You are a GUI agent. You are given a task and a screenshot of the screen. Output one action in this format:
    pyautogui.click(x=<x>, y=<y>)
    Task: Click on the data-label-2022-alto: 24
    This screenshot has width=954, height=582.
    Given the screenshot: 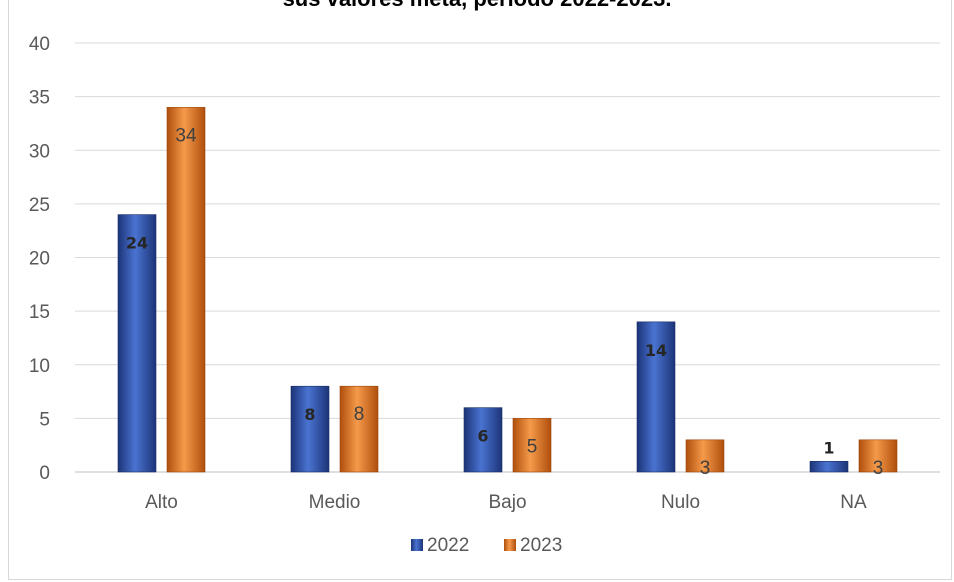 What is the action you would take?
    pyautogui.click(x=137, y=243)
    